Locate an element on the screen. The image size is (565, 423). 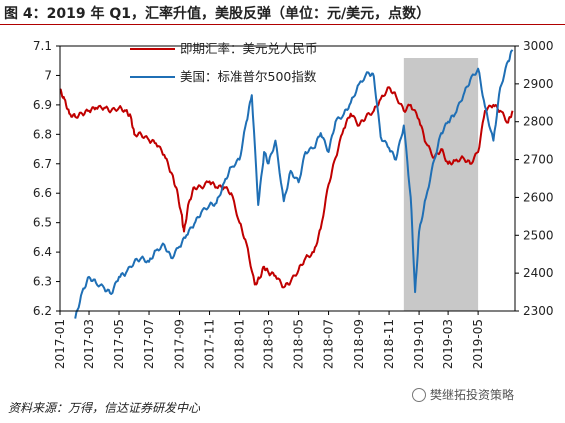
x-tick-label: 2019-03 is located at coordinates (448, 344).